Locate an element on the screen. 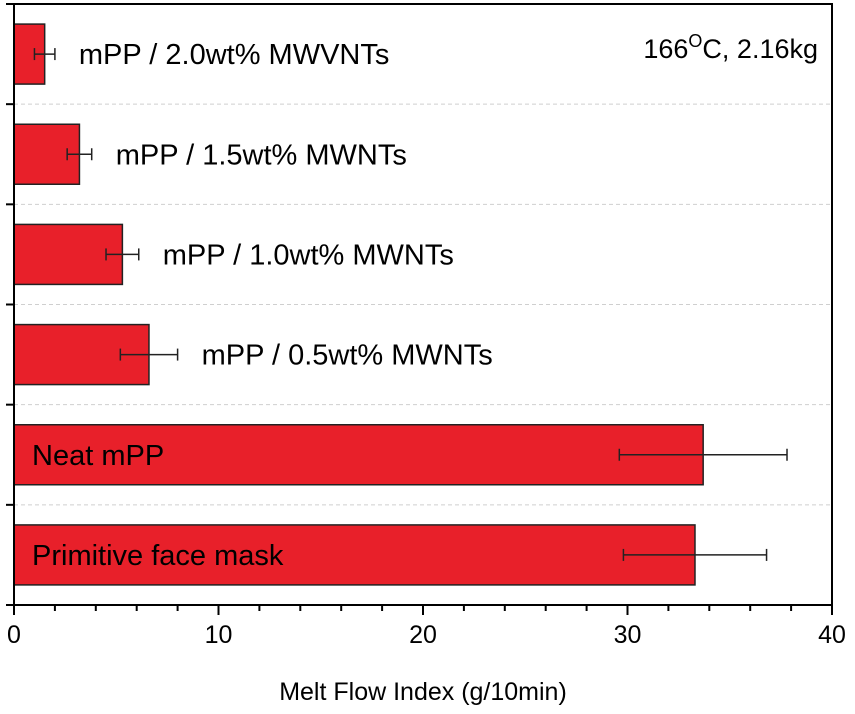 The height and width of the screenshot is (714, 855). x-tick-label: 20 is located at coordinates (423, 635).